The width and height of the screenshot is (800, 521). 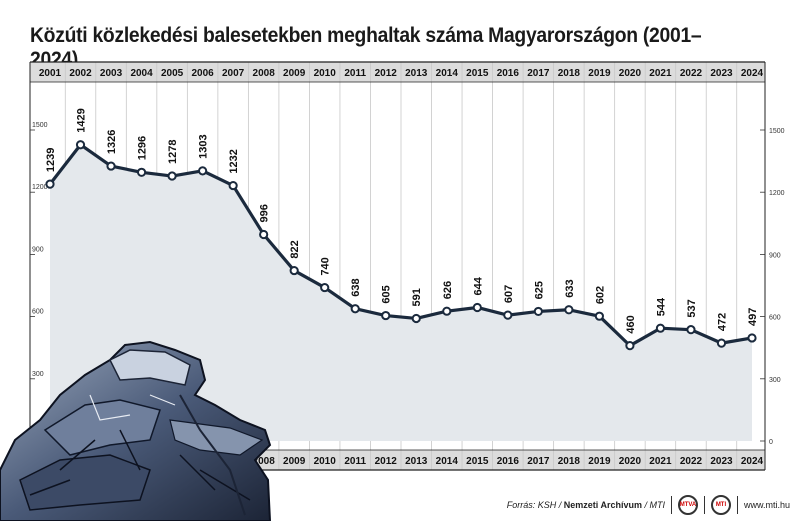 I want to click on xtick-label-top: 2018, so click(x=569, y=73).